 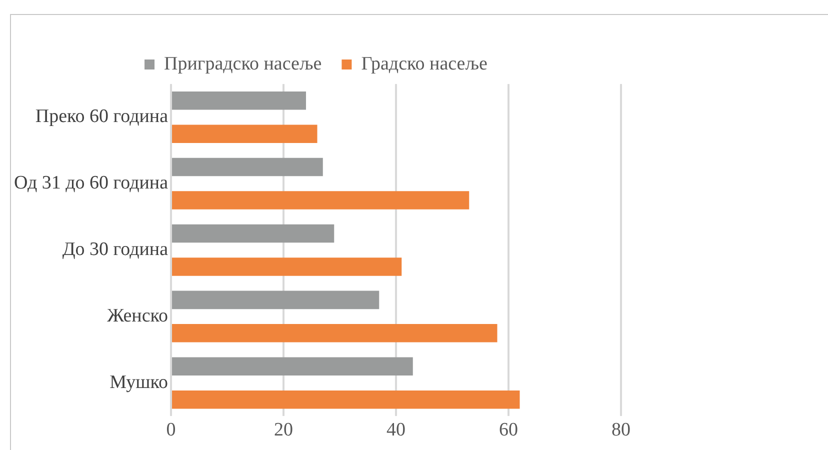 What do you see at coordinates (396, 430) in the screenshot?
I see `x-tick-label: 40` at bounding box center [396, 430].